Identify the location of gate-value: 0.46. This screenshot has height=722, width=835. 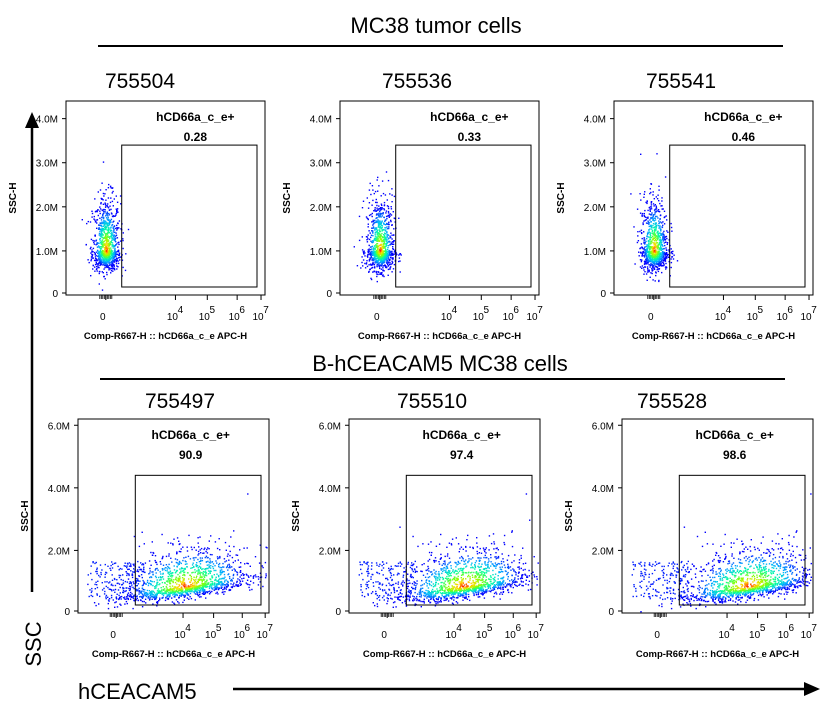
(744, 137).